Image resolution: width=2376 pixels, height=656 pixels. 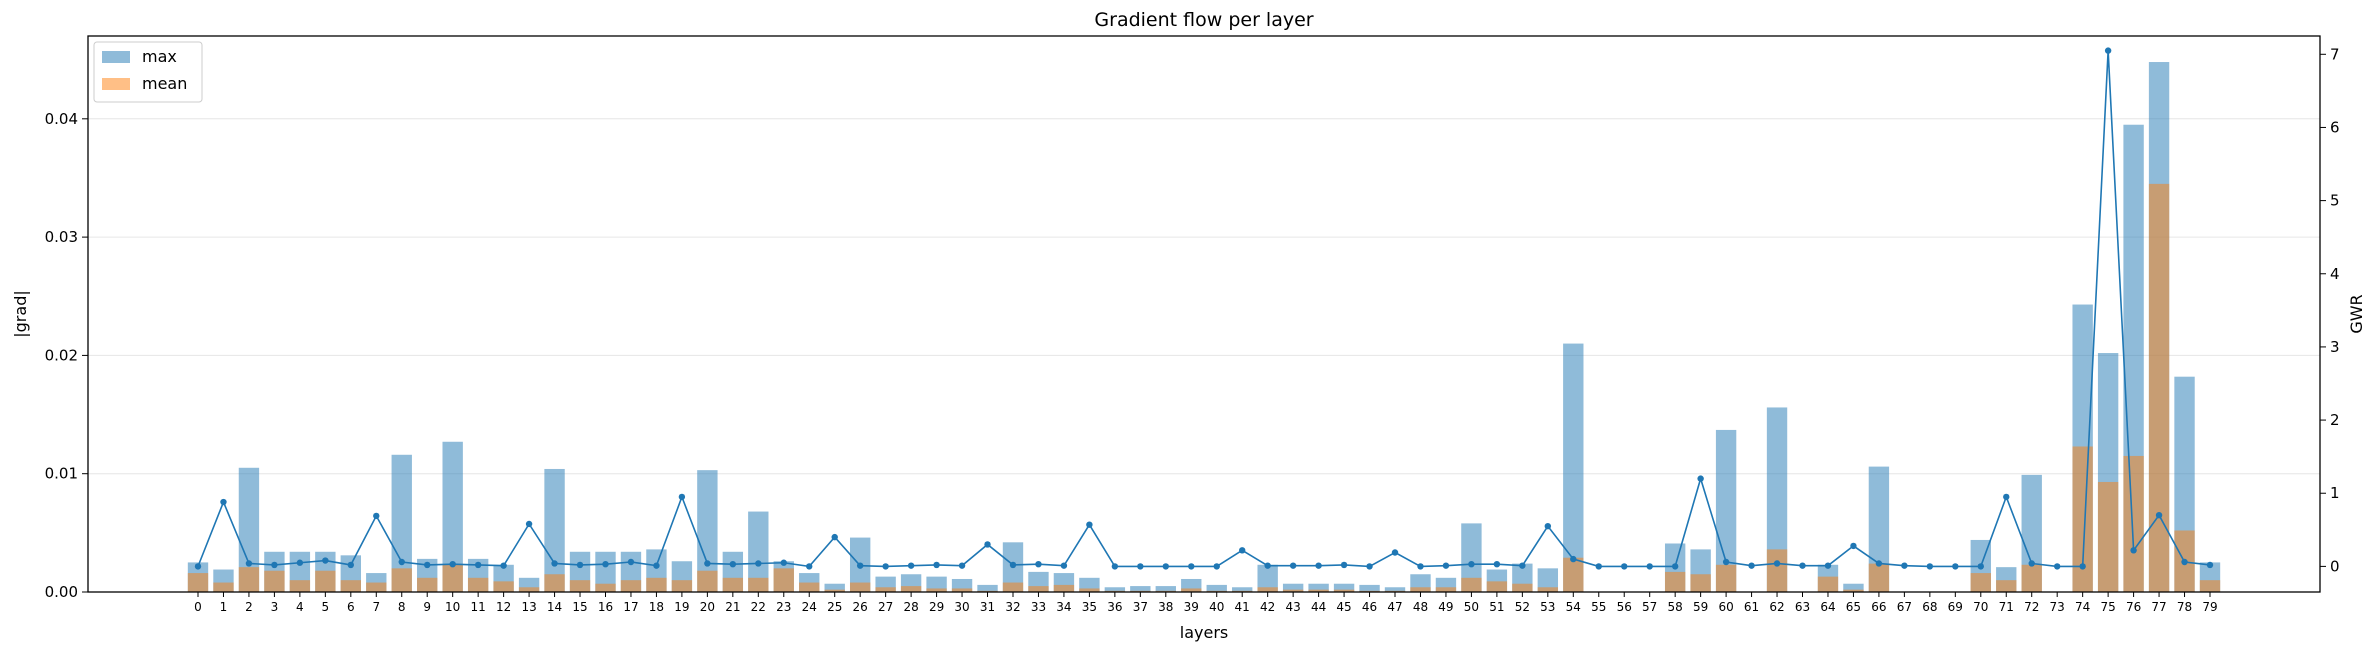 What do you see at coordinates (707, 607) in the screenshot?
I see `x-tick-label: 20` at bounding box center [707, 607].